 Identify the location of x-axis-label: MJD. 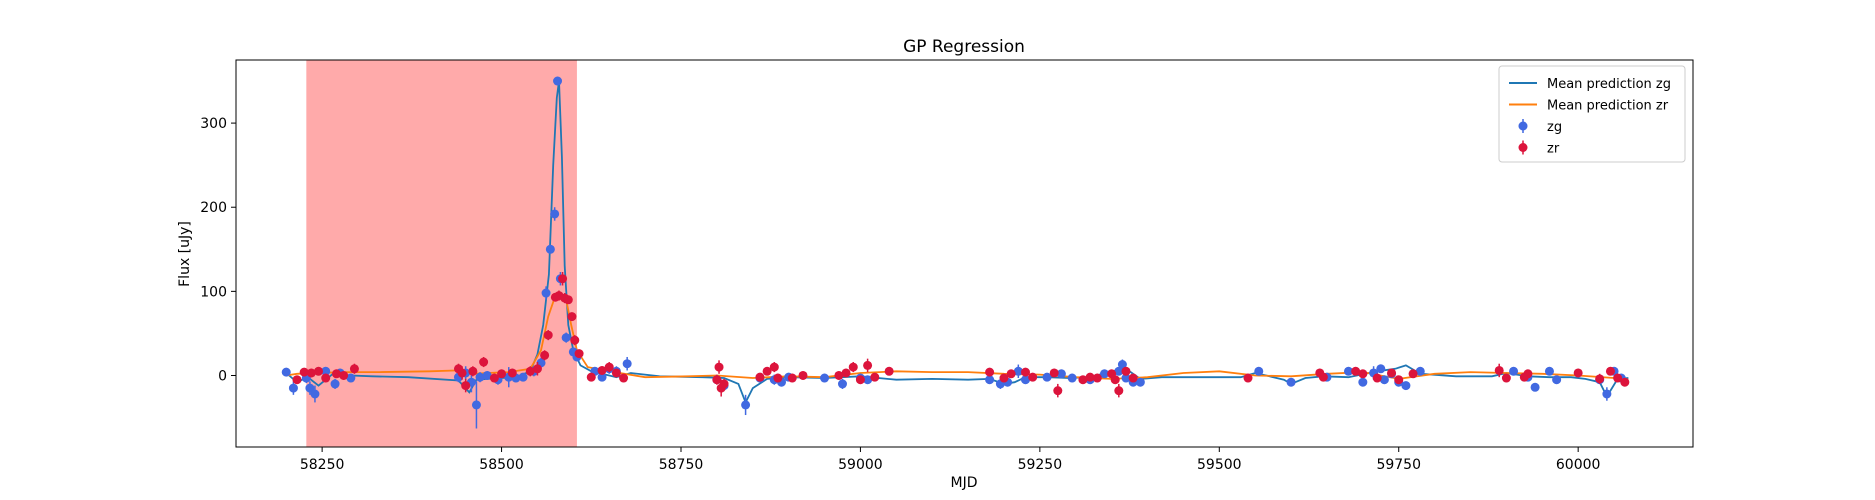
(964, 483).